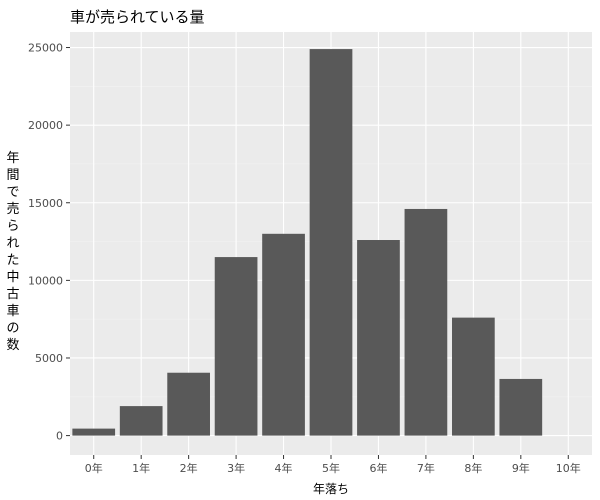  What do you see at coordinates (473, 468) in the screenshot?
I see `x-tick-label: 8年` at bounding box center [473, 468].